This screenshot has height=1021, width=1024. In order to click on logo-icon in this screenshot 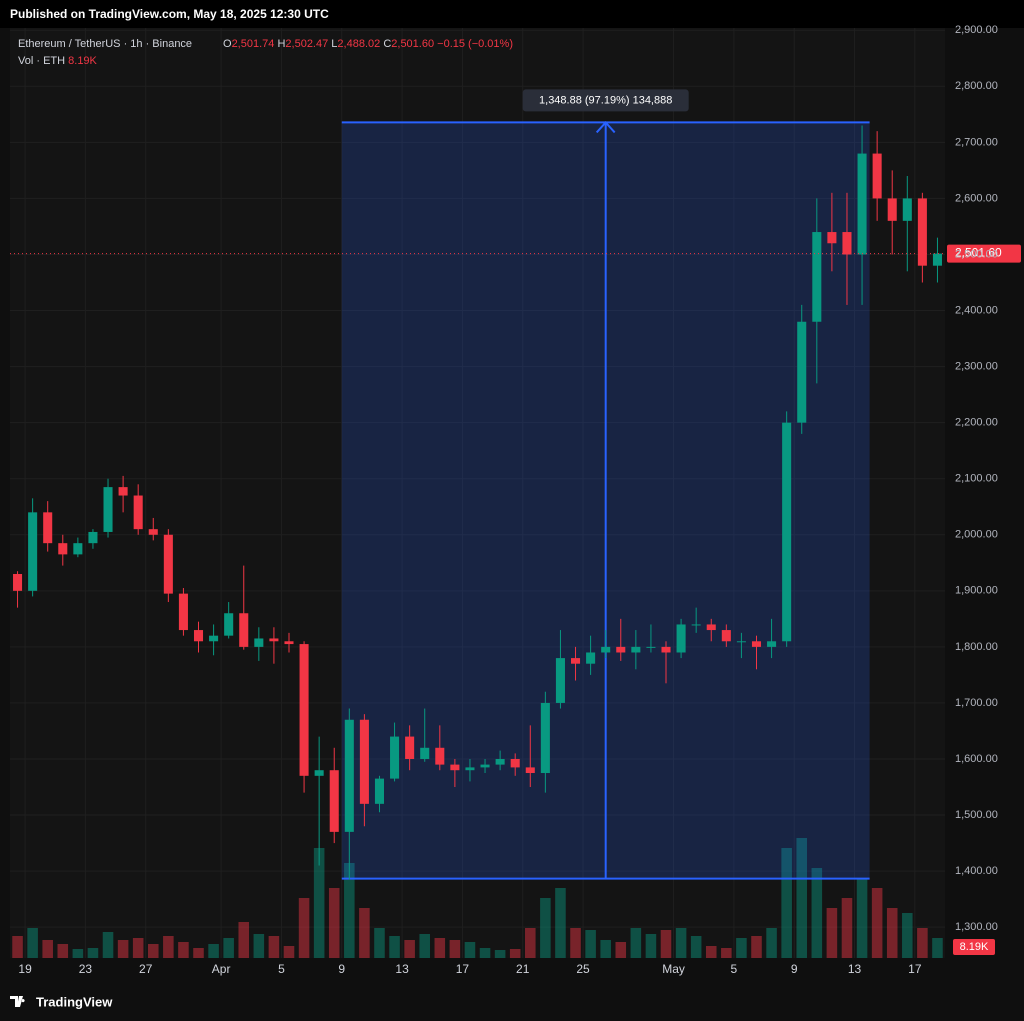, I will do `click(17, 1001)`.